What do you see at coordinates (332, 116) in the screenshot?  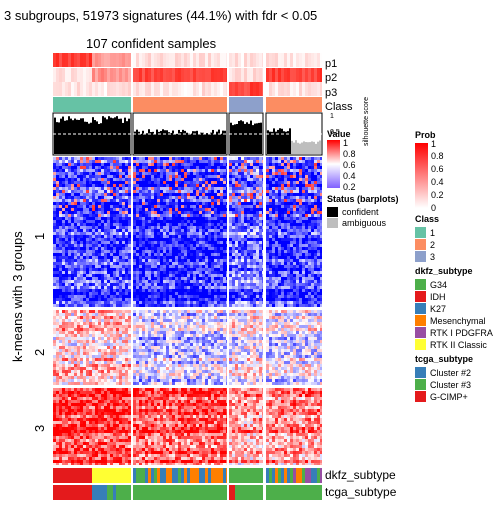 I see `silhouette-tick-1: 1` at bounding box center [332, 116].